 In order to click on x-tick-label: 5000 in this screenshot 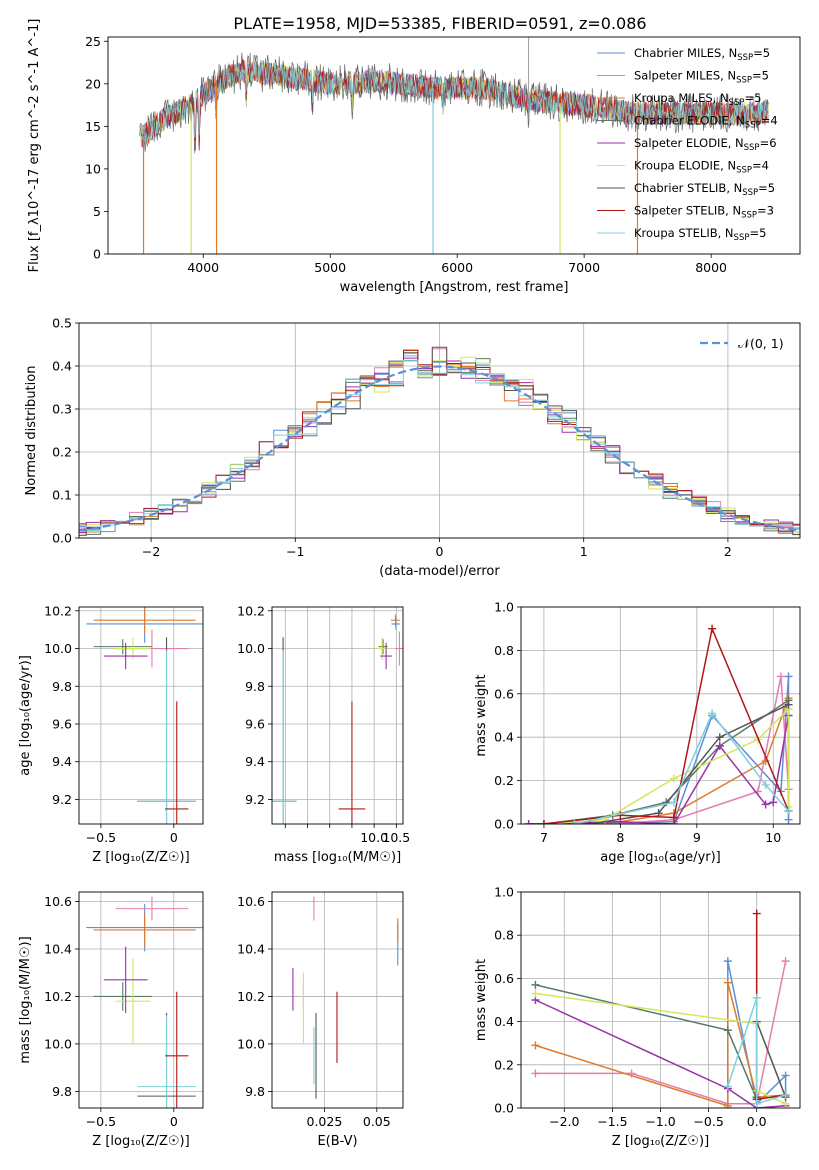, I will do `click(330, 267)`.